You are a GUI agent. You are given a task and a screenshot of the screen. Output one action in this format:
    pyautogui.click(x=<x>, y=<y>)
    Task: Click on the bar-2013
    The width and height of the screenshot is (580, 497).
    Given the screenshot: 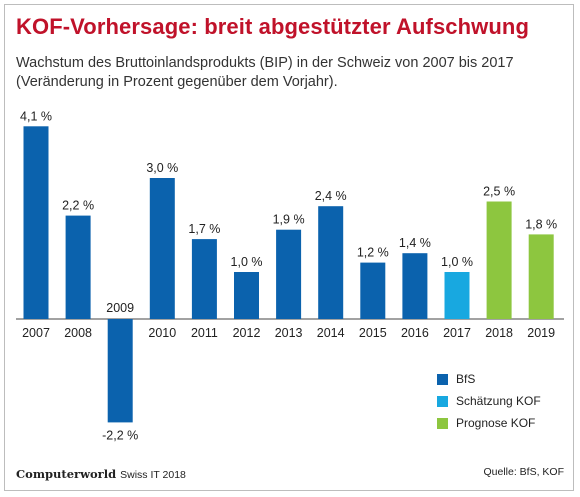 What is the action you would take?
    pyautogui.click(x=289, y=274)
    